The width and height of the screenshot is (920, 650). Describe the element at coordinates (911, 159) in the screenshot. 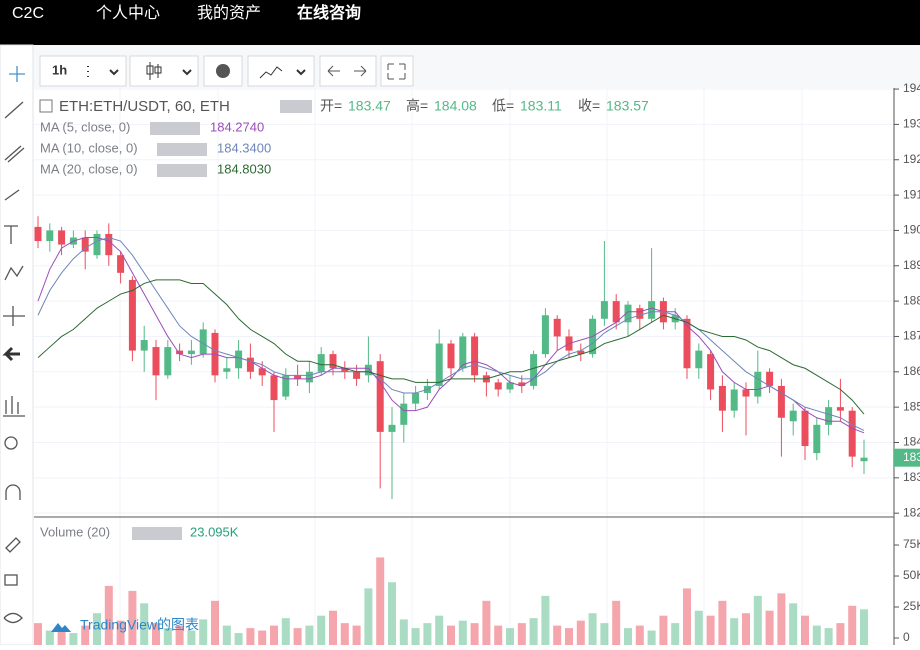

I see `y-tick-label: 192` at that location.